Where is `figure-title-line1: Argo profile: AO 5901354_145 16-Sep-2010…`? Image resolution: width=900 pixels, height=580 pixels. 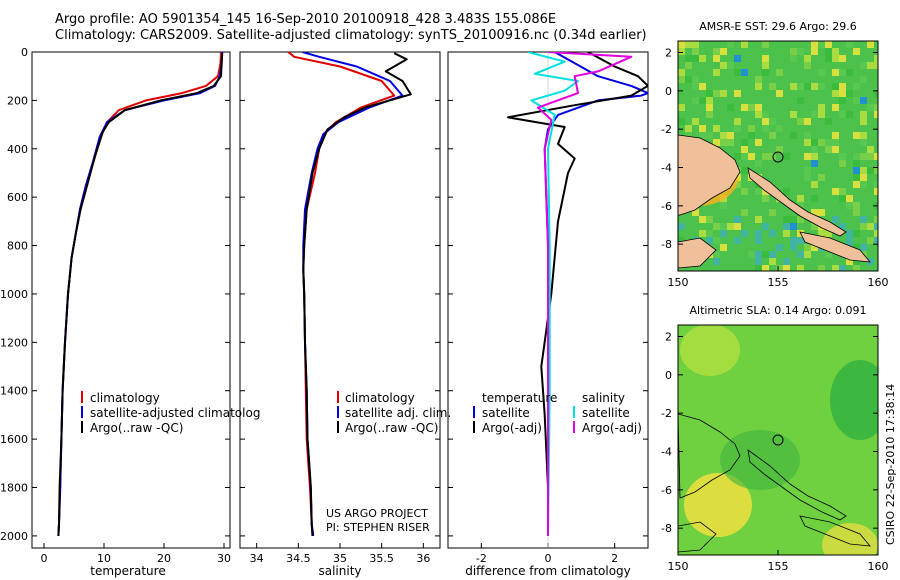 figure-title-line1: Argo profile: AO 5901354_145 16-Sep-2010… is located at coordinates (306, 19).